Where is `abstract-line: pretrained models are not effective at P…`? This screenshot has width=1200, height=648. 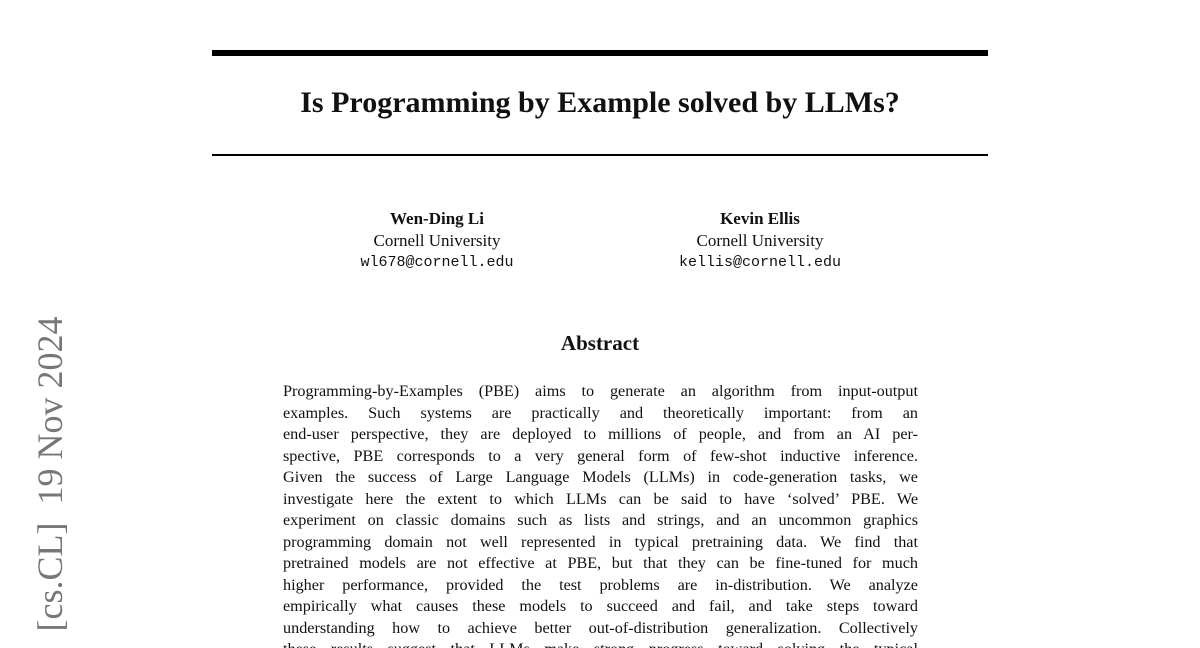 abstract-line: pretrained models are not effective at P… is located at coordinates (600, 563).